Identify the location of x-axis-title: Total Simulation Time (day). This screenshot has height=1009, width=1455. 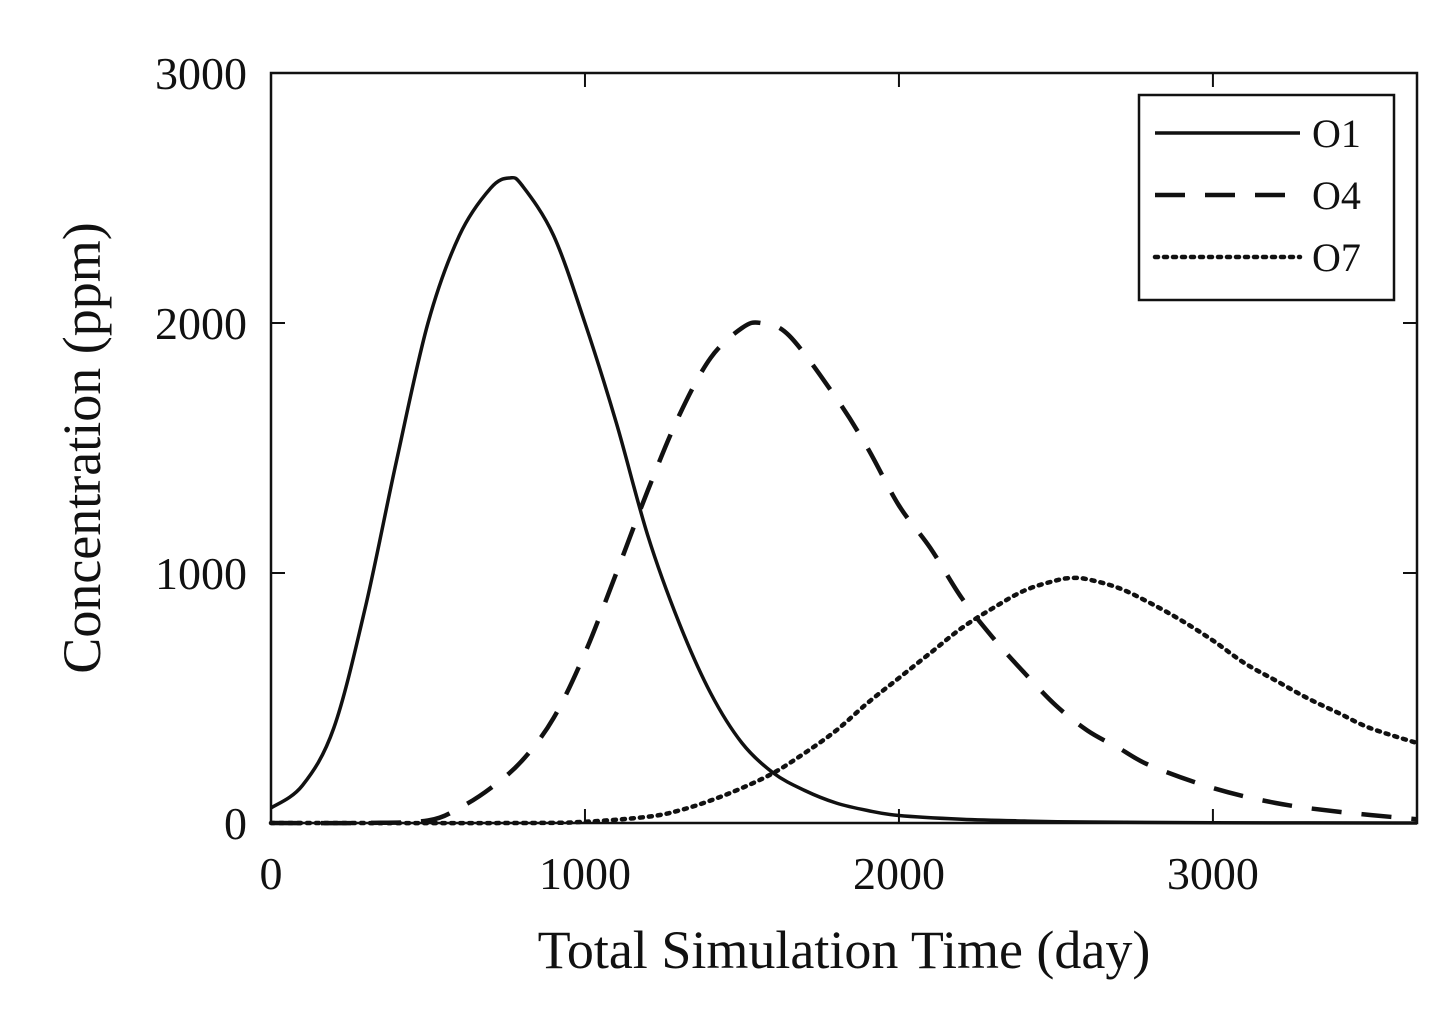
(844, 950).